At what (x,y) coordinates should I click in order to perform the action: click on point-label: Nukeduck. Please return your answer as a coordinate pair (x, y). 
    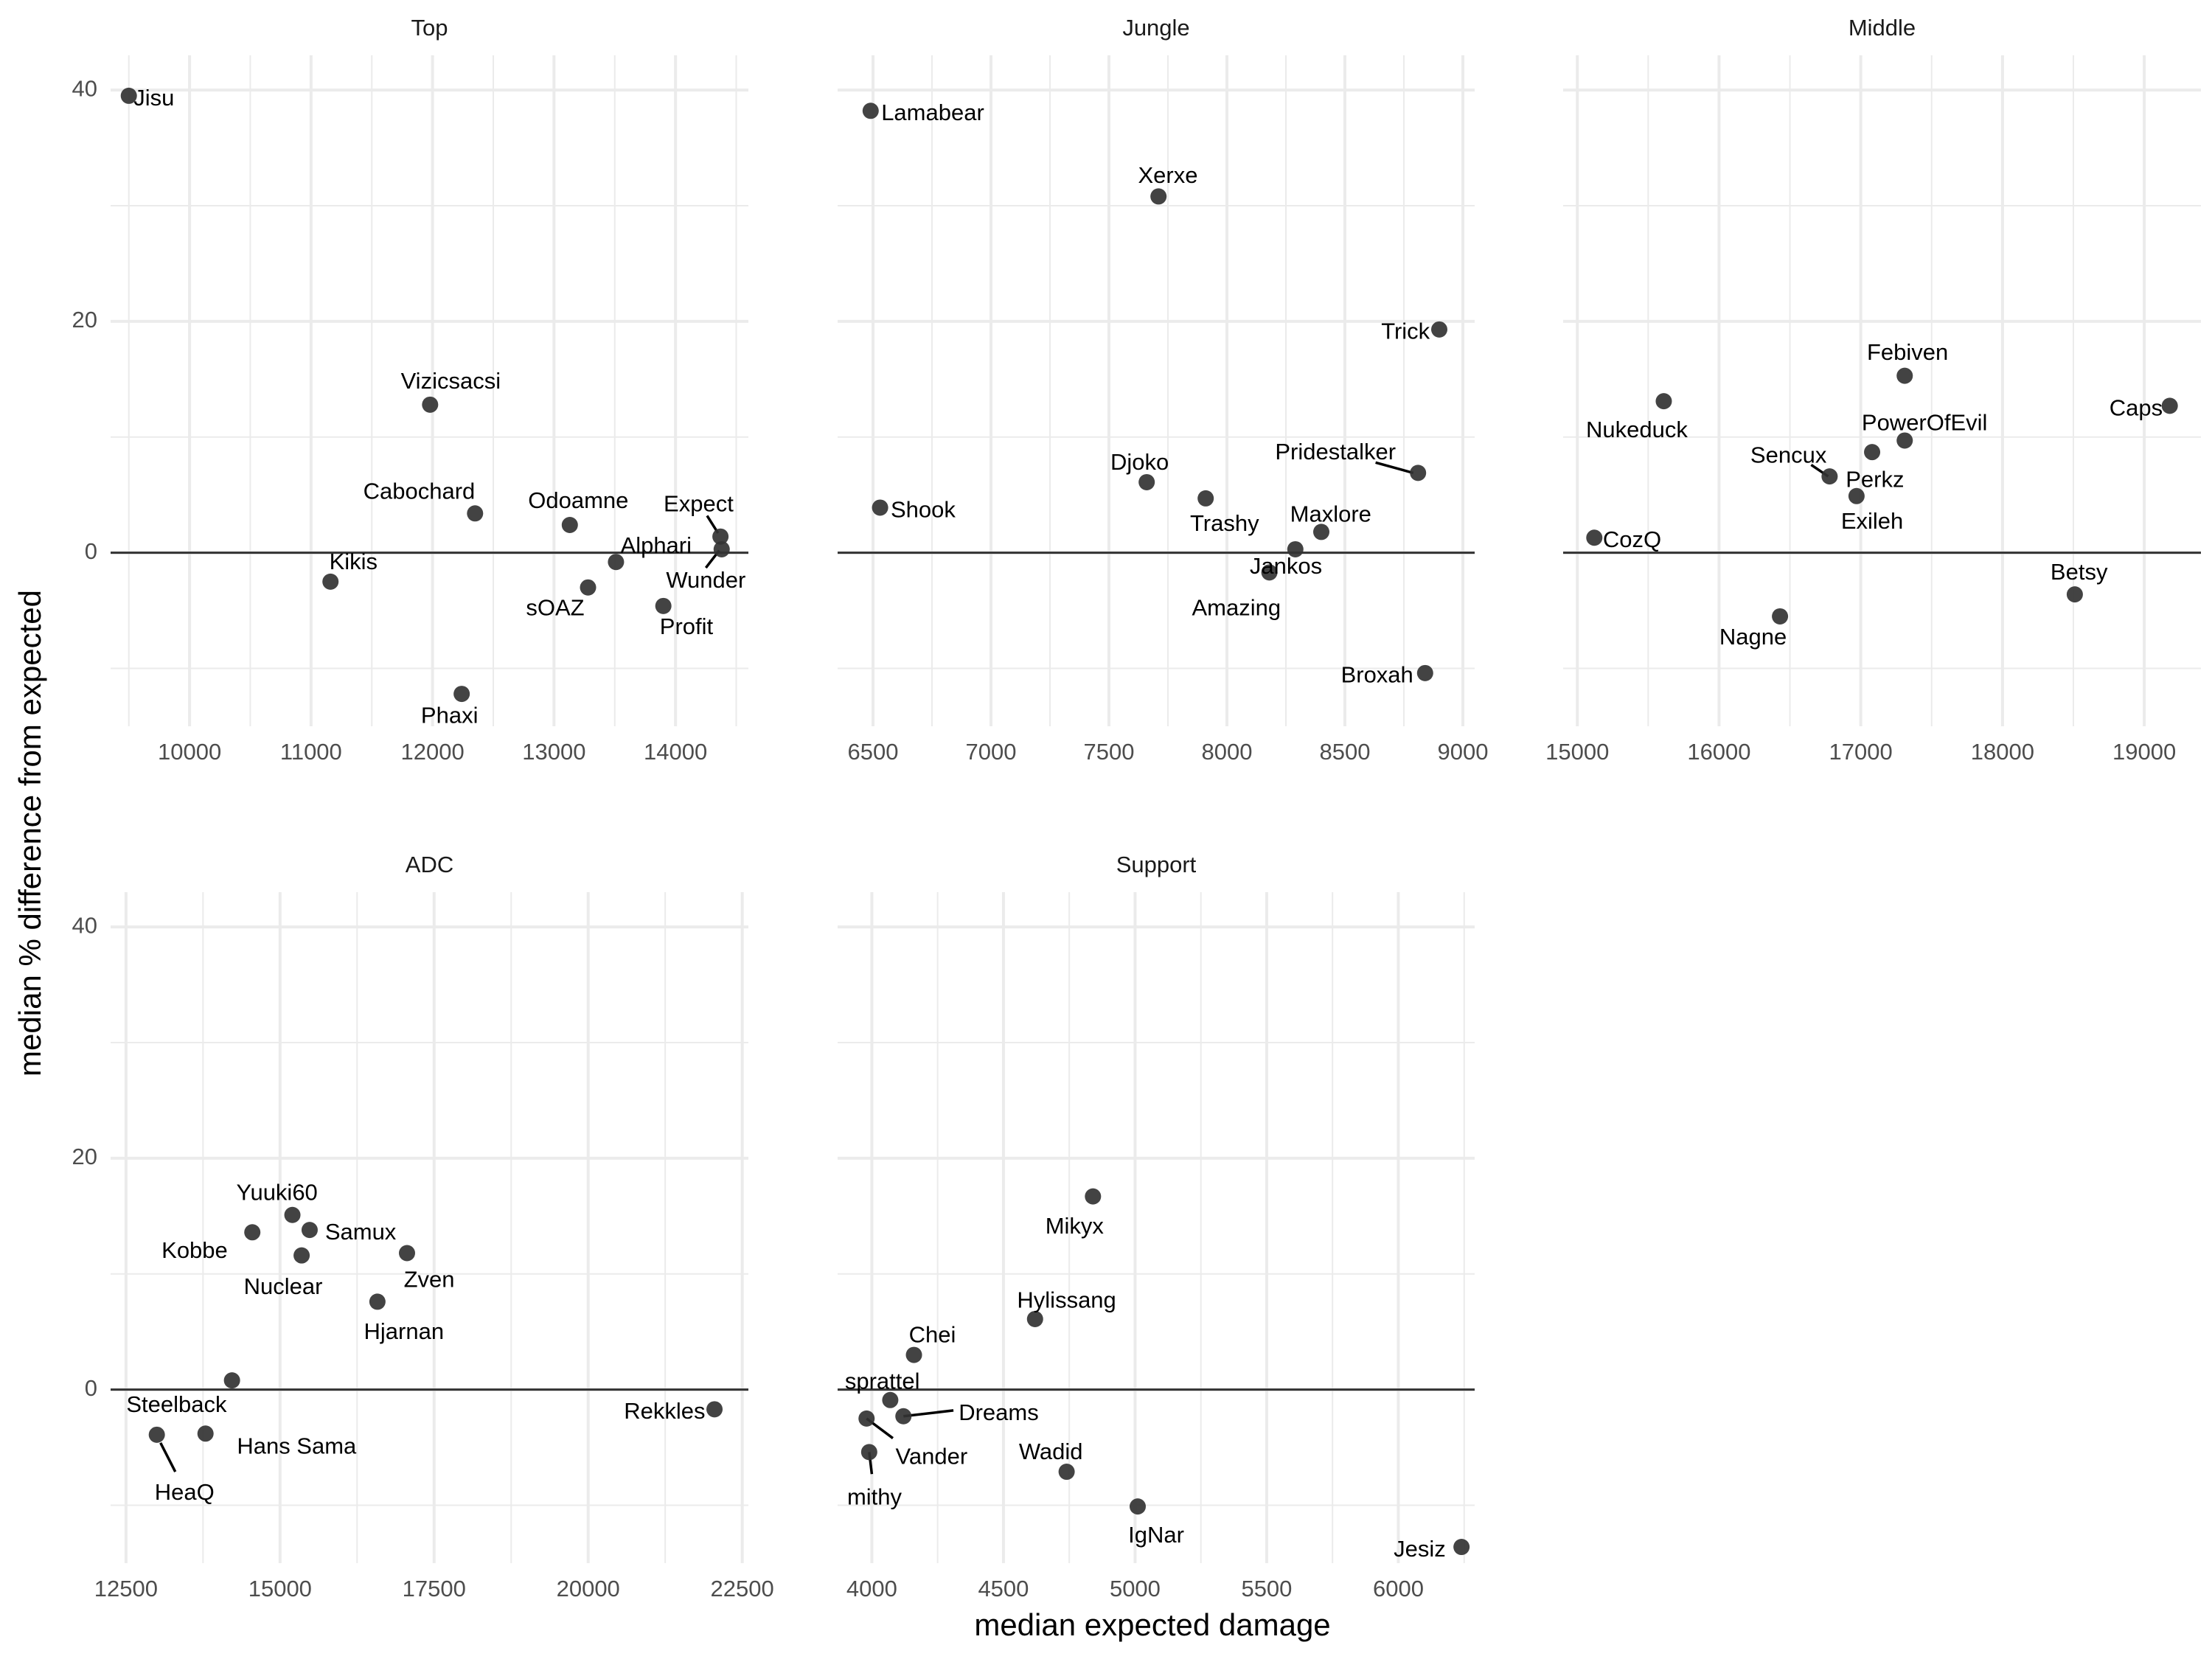
    Looking at the image, I should click on (1637, 429).